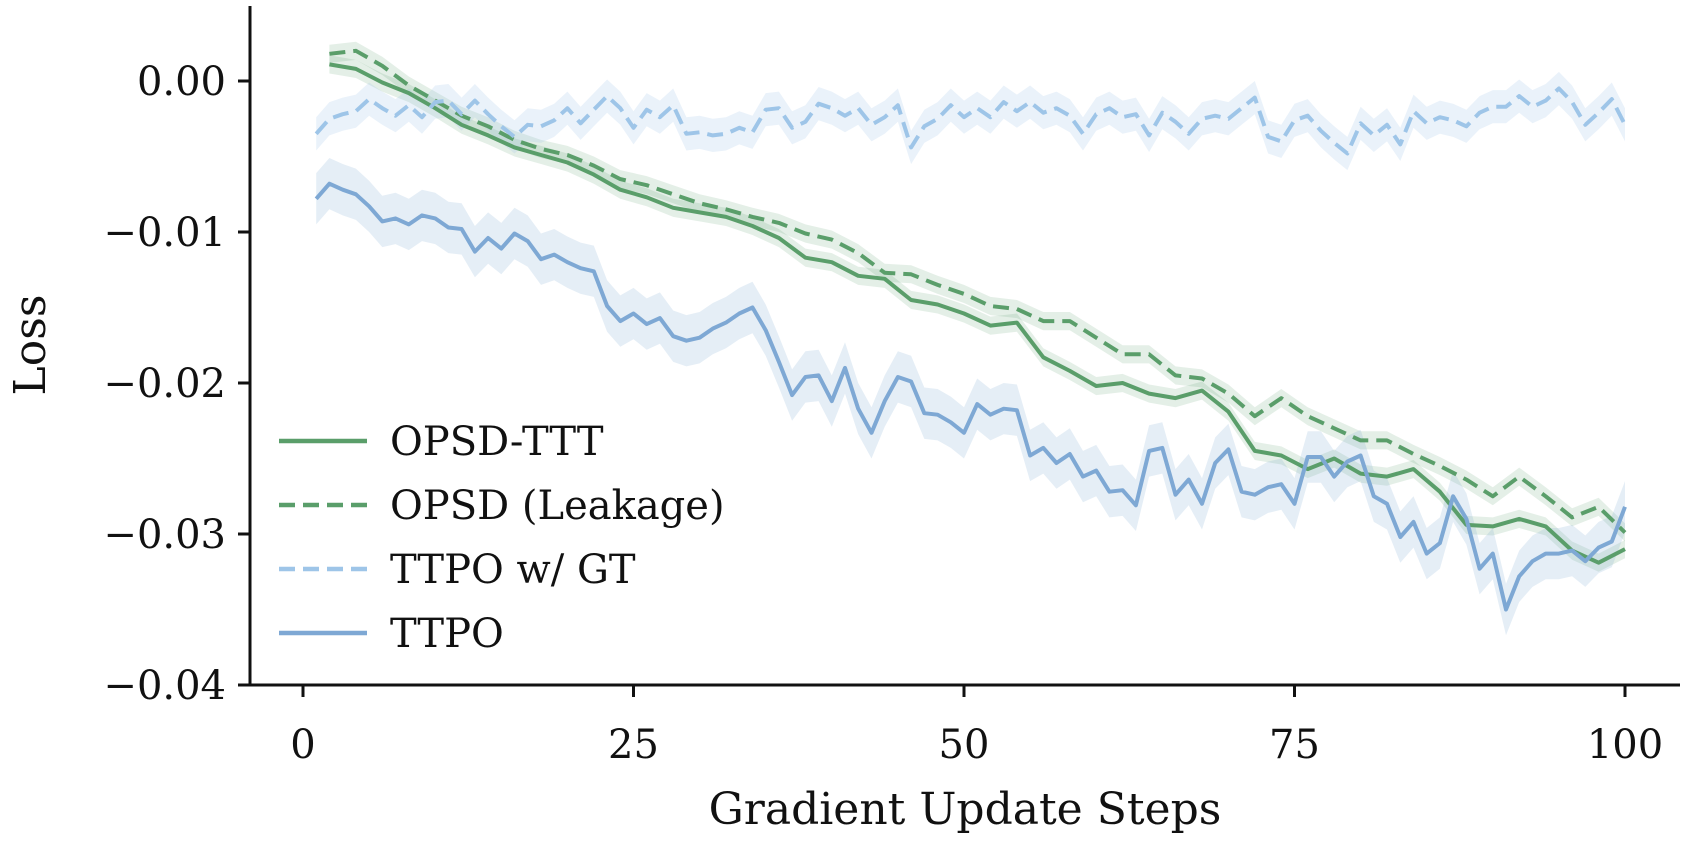  I want to click on y-tick-label: −0.04, so click(164, 686).